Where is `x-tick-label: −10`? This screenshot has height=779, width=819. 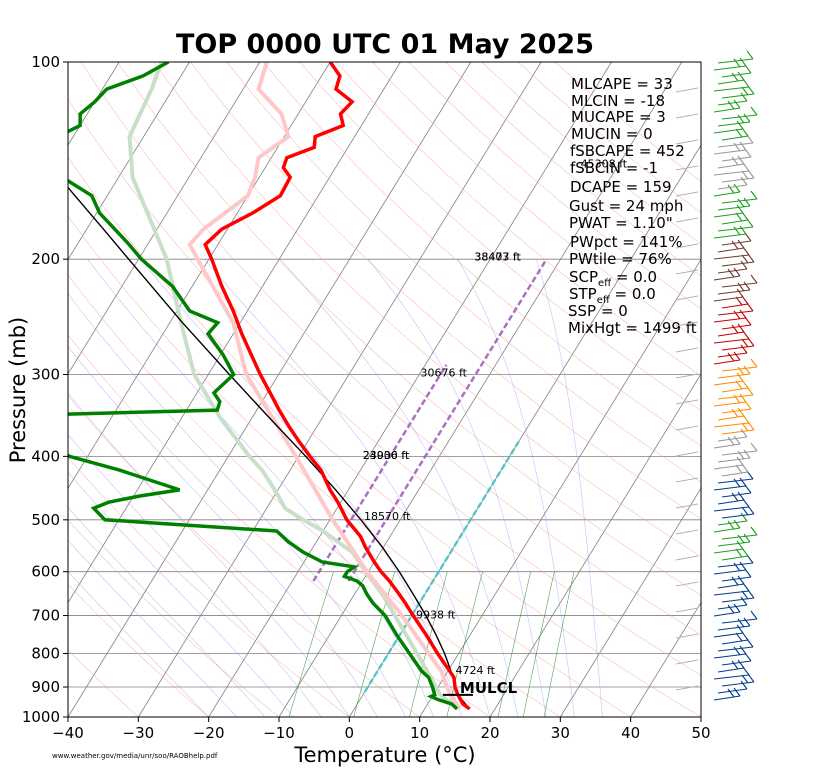
x-tick-label: −10 is located at coordinates (279, 733).